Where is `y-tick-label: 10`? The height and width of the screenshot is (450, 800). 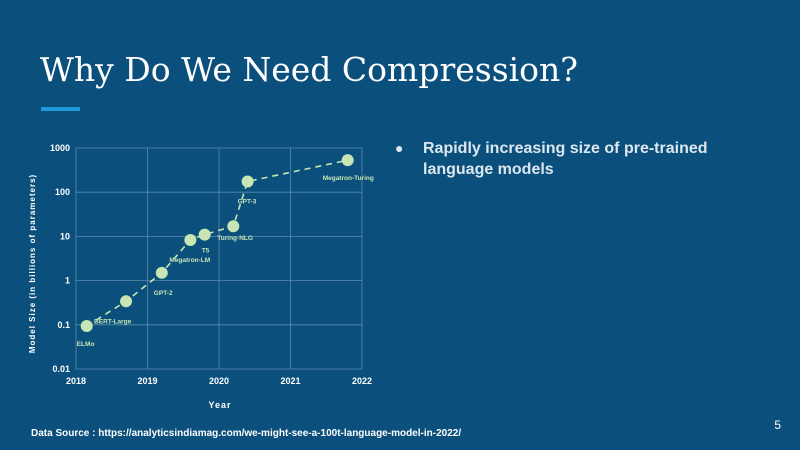 y-tick-label: 10 is located at coordinates (65, 236).